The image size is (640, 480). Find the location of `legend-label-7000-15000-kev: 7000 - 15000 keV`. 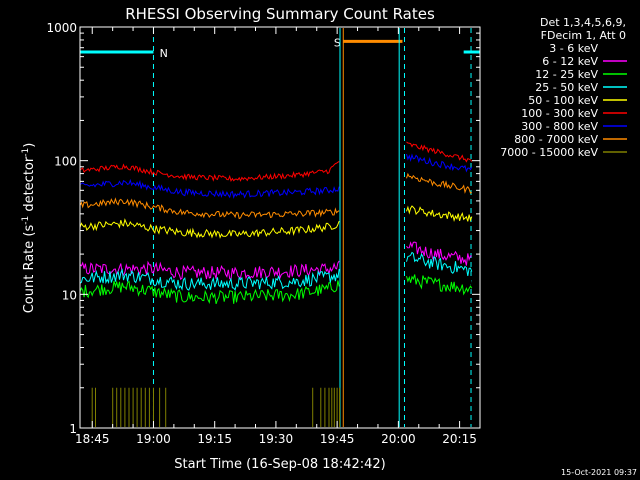

legend-label-7000-15000-kev: 7000 - 15000 keV is located at coordinates (549, 152).